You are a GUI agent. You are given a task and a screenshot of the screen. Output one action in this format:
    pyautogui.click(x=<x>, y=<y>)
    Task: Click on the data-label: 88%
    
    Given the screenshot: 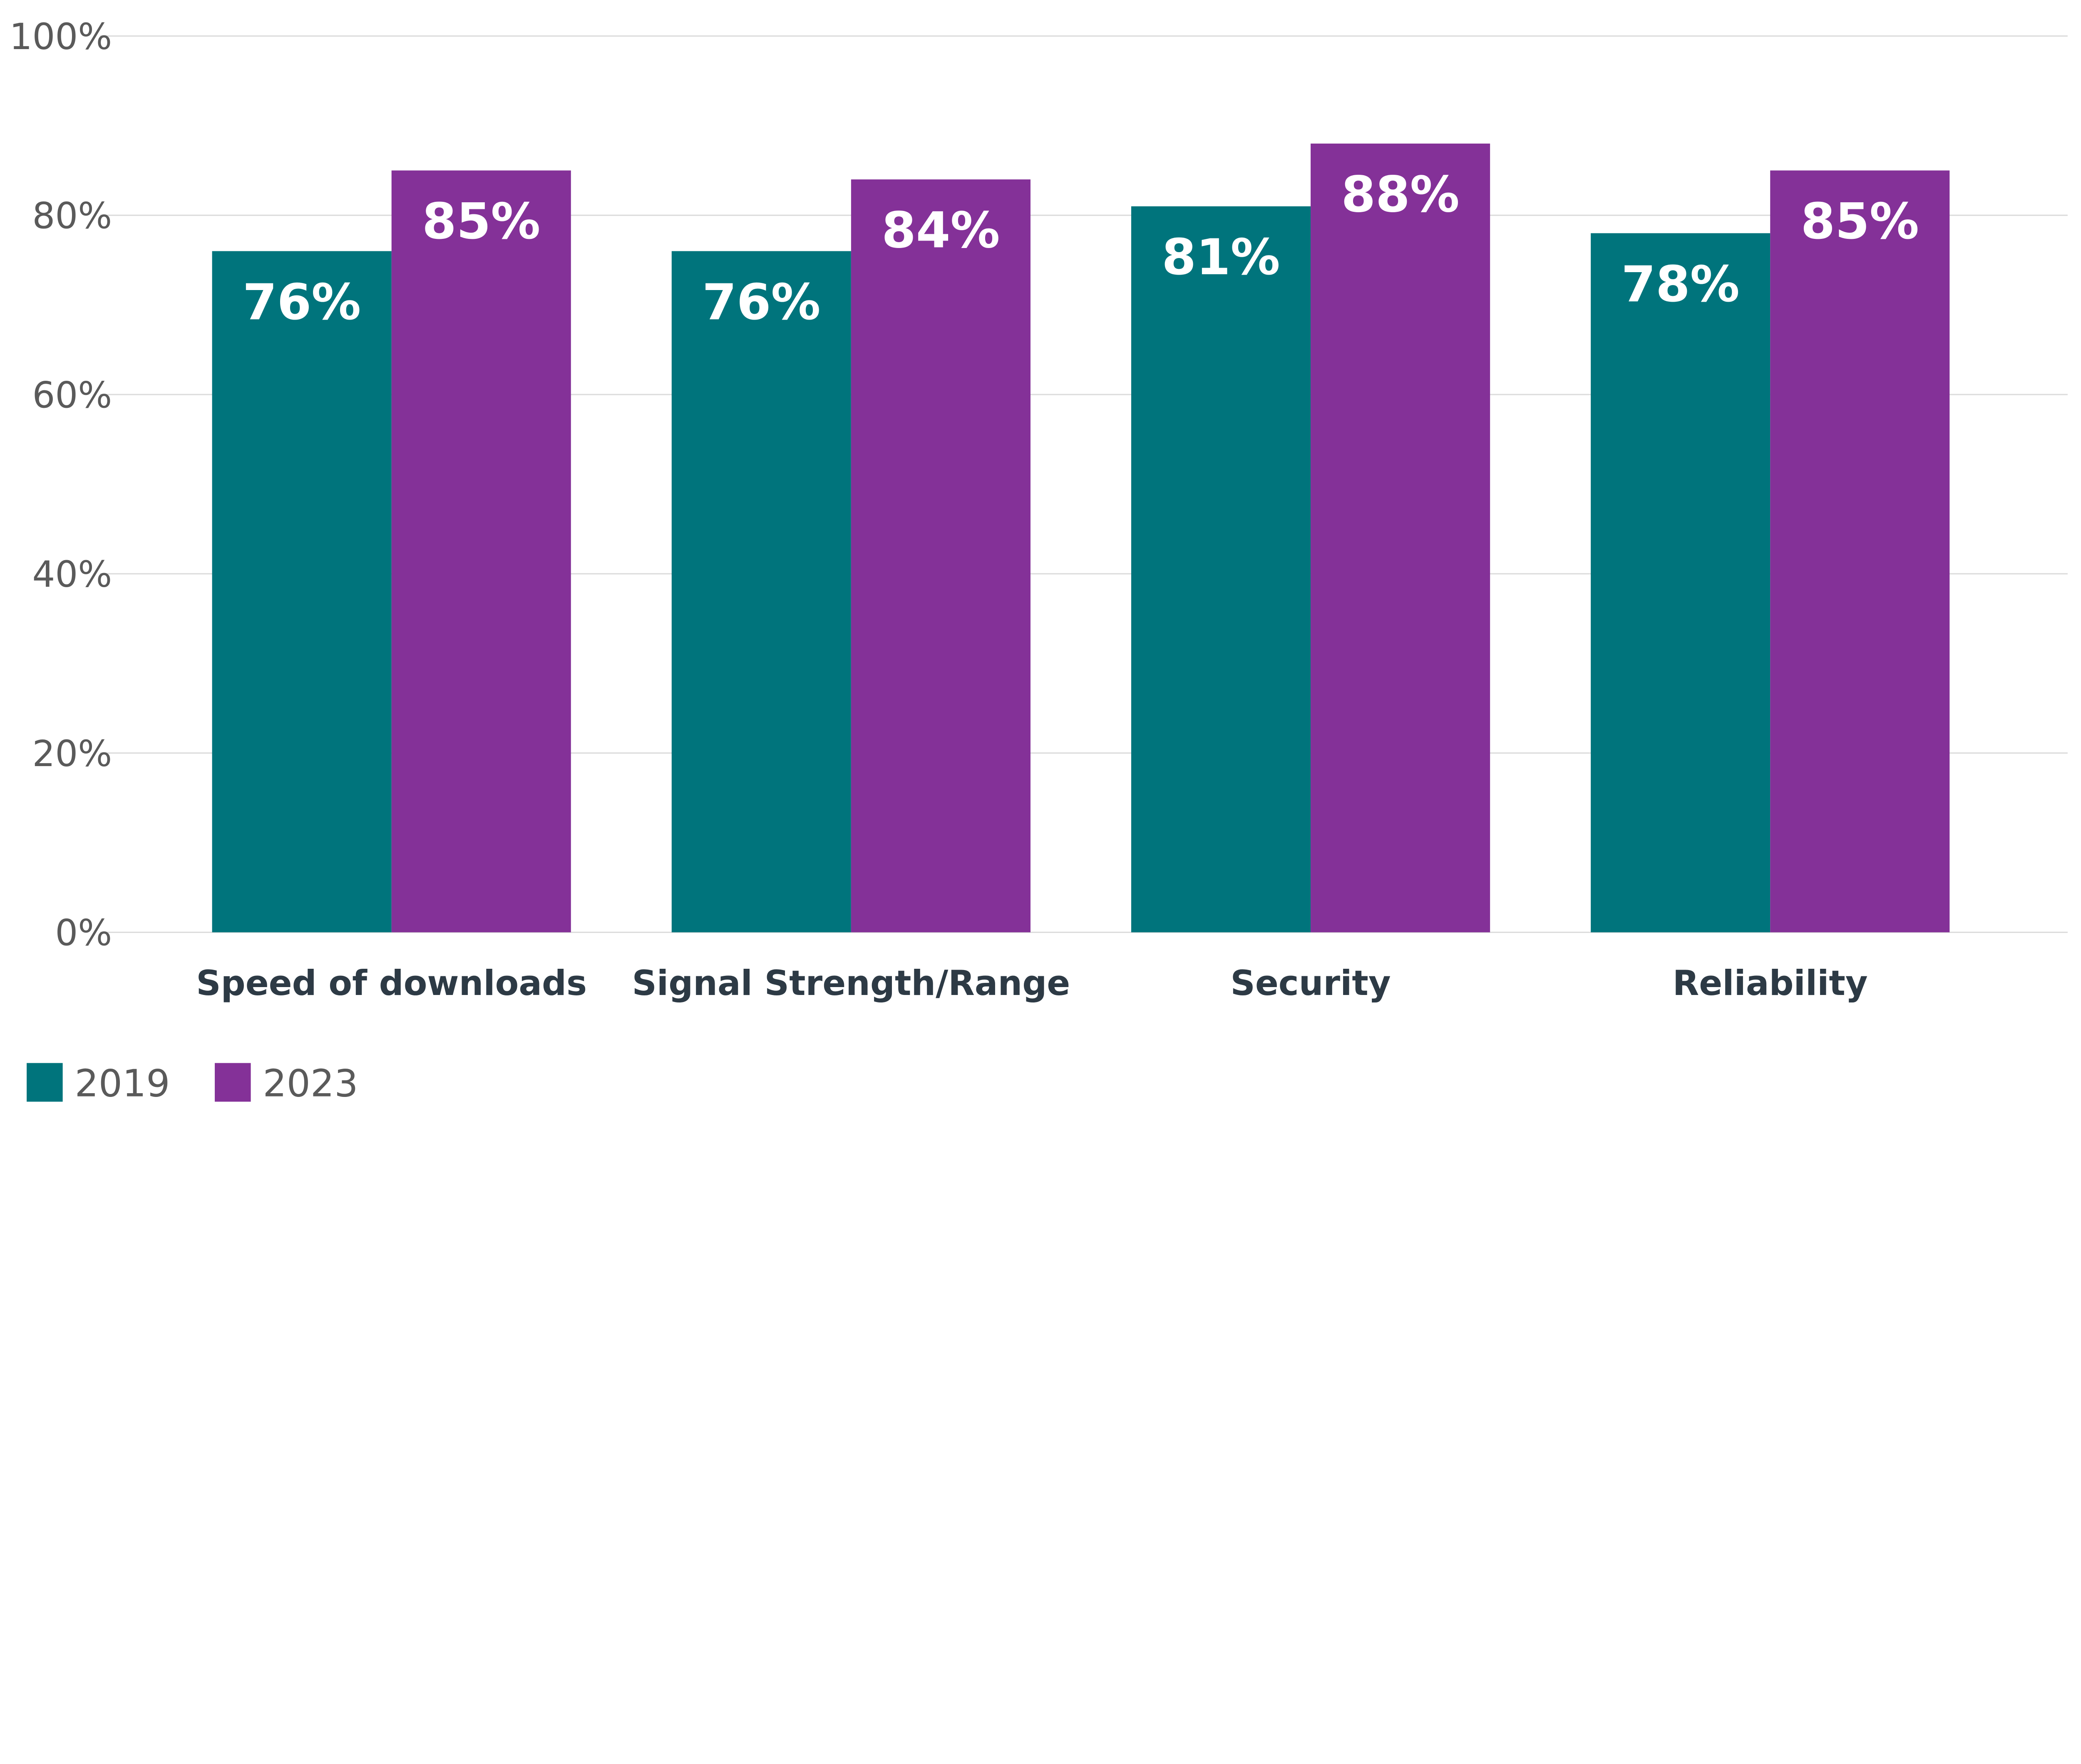 What is the action you would take?
    pyautogui.click(x=1400, y=194)
    